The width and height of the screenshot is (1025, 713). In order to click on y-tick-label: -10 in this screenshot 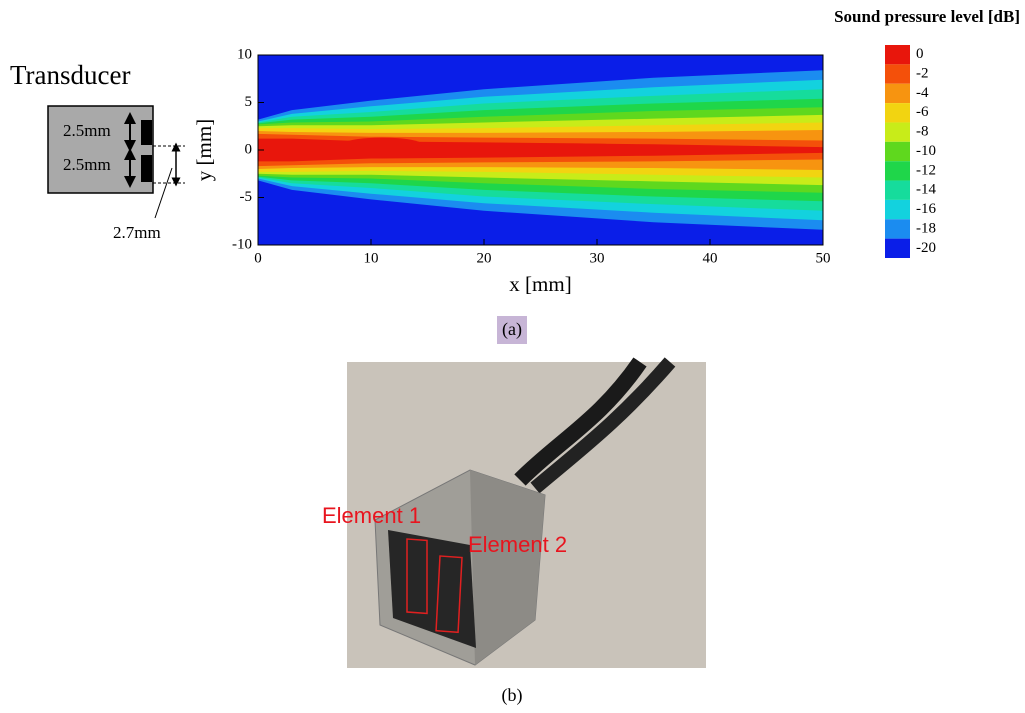, I will do `click(242, 244)`.